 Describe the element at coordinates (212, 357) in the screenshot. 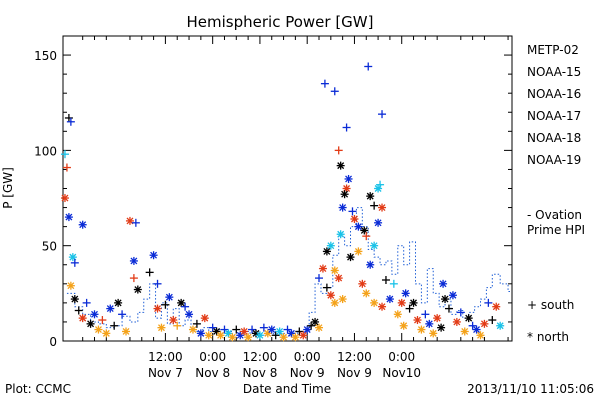

I see `x-tick-label-time: 0:00` at that location.